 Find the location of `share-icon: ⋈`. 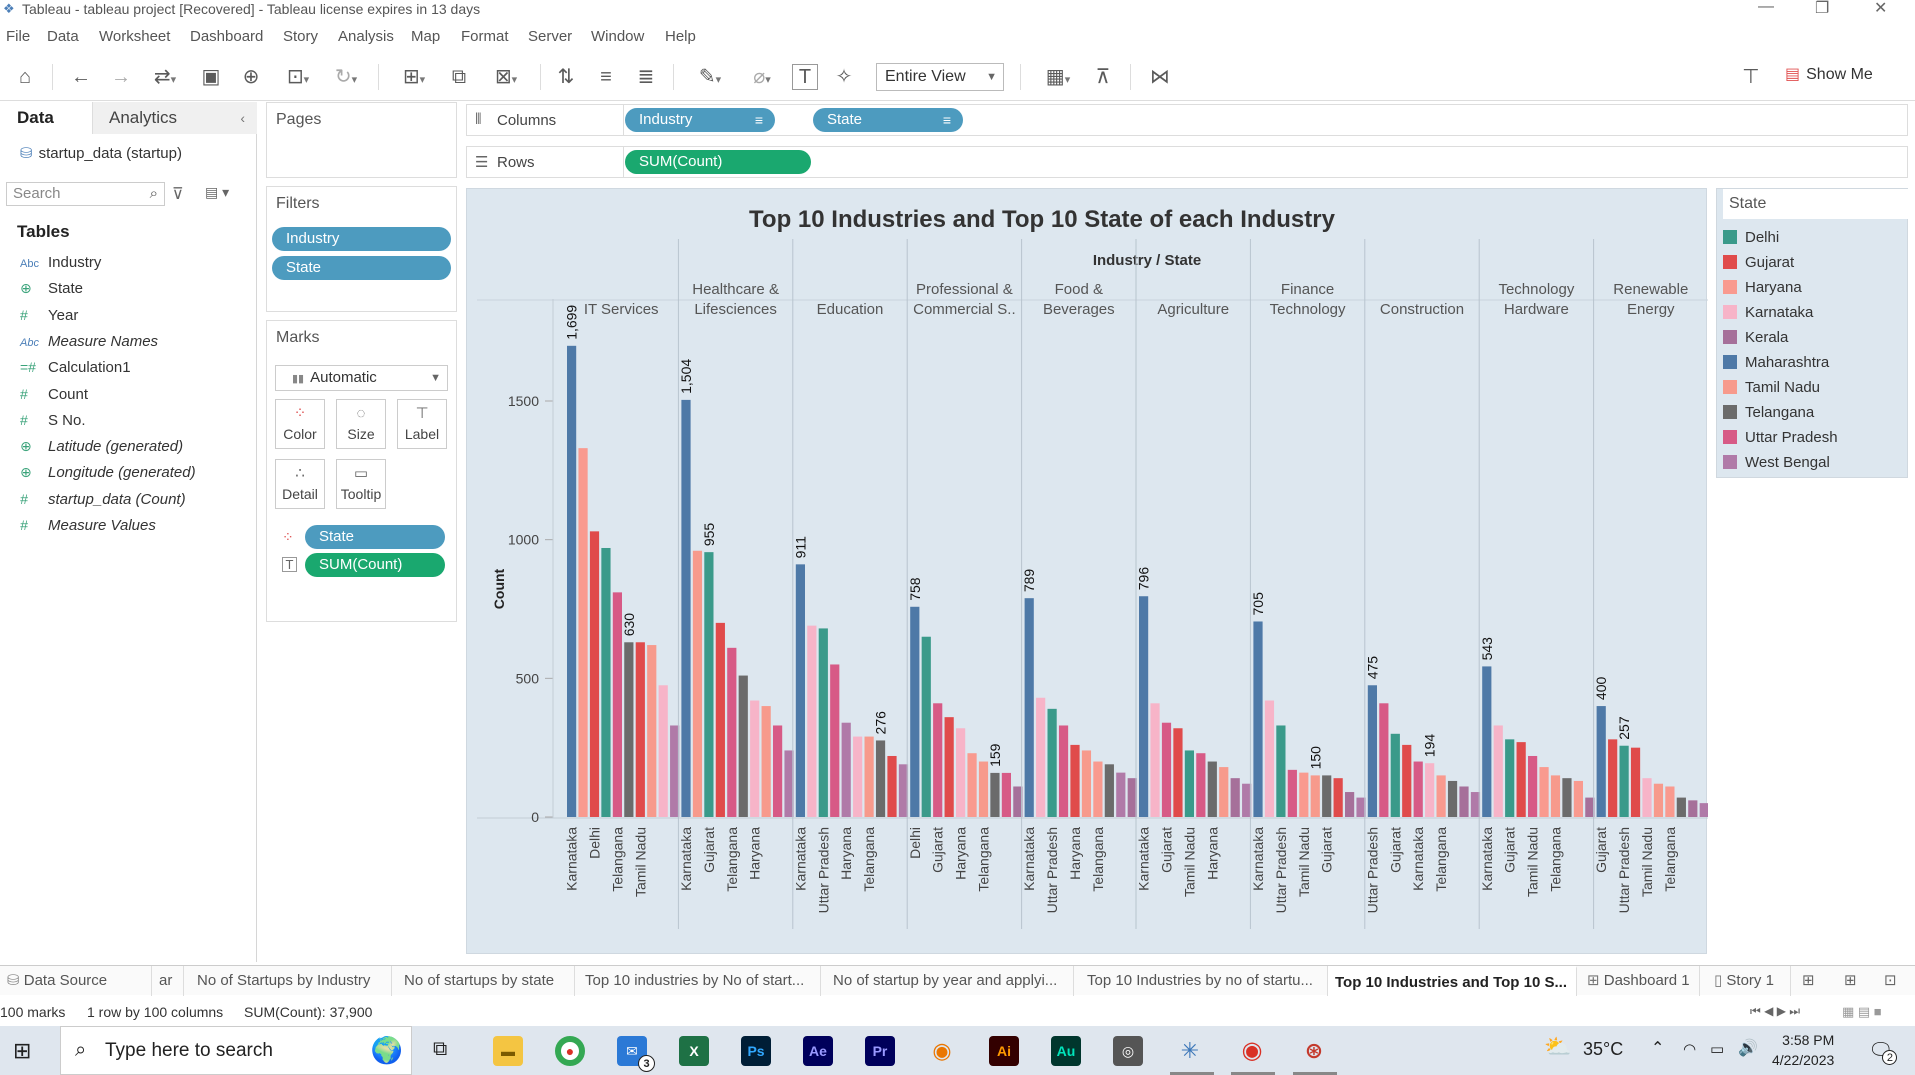

share-icon: ⋈ is located at coordinates (1160, 77).